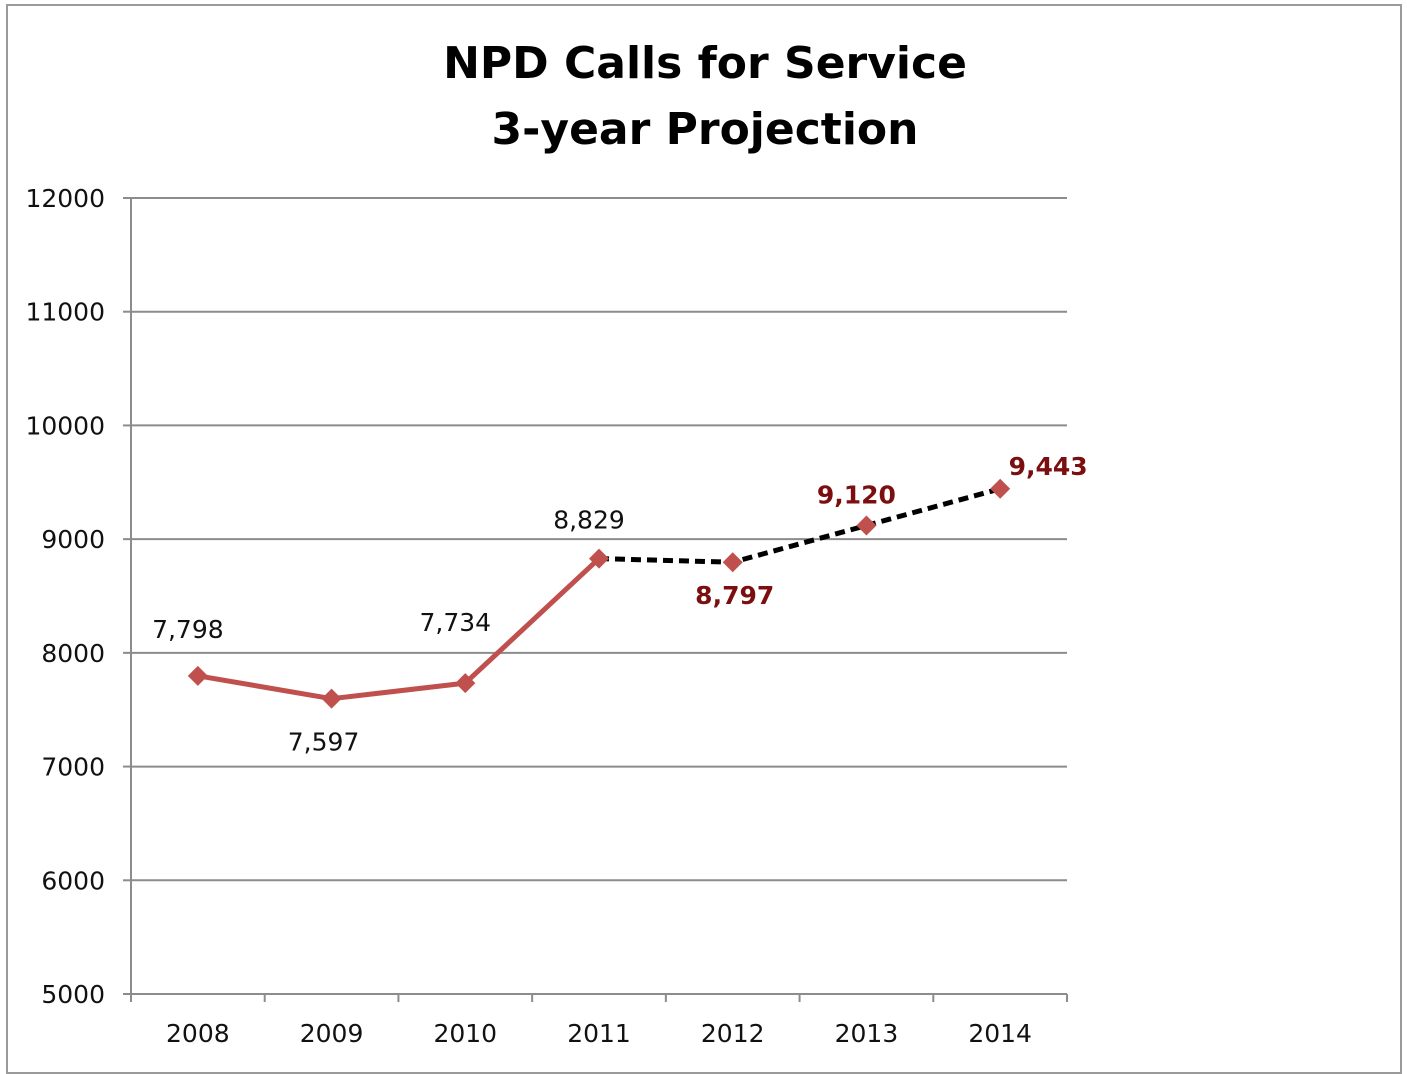 The image size is (1407, 1074). What do you see at coordinates (734, 595) in the screenshot?
I see `data-label: 8,797` at bounding box center [734, 595].